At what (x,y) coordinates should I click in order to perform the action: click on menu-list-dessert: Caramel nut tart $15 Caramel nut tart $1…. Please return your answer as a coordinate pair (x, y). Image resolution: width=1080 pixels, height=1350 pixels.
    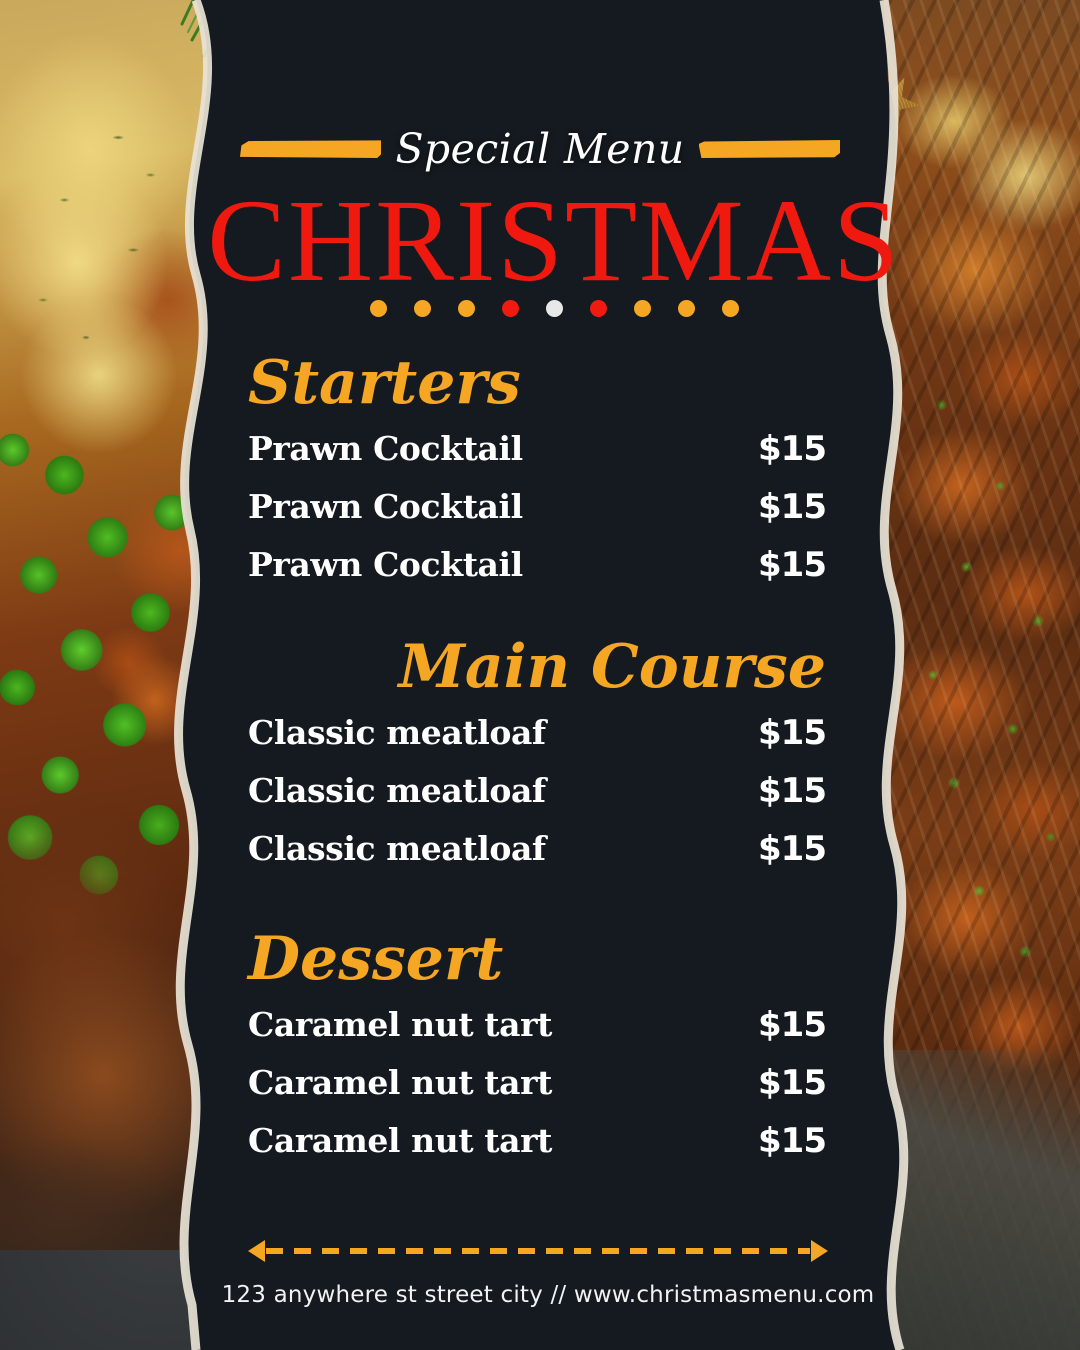
    Looking at the image, I should click on (537, 1092).